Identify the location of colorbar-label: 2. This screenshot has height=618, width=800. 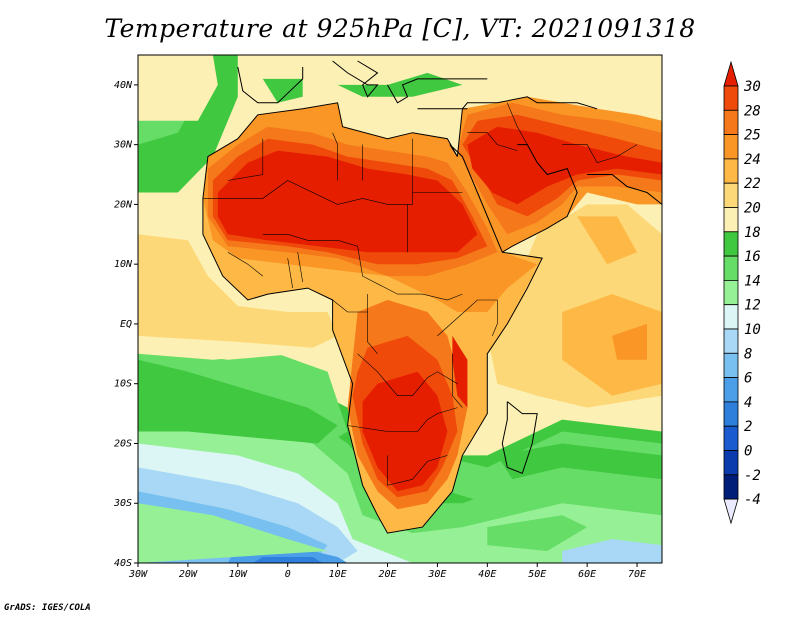
(748, 427).